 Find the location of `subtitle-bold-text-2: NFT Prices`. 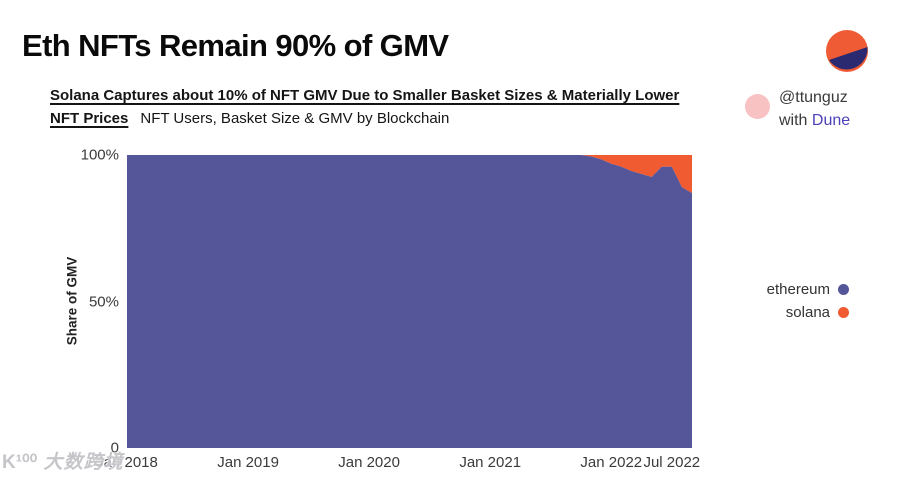

subtitle-bold-text-2: NFT Prices is located at coordinates (89, 118).